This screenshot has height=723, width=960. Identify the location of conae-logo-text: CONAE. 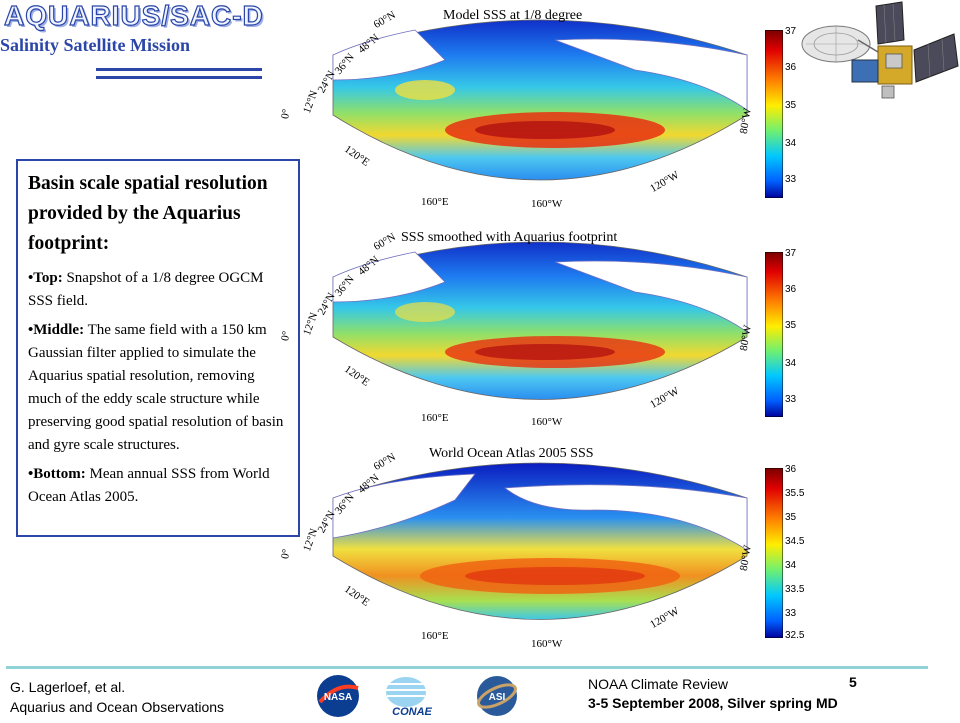
(412, 712).